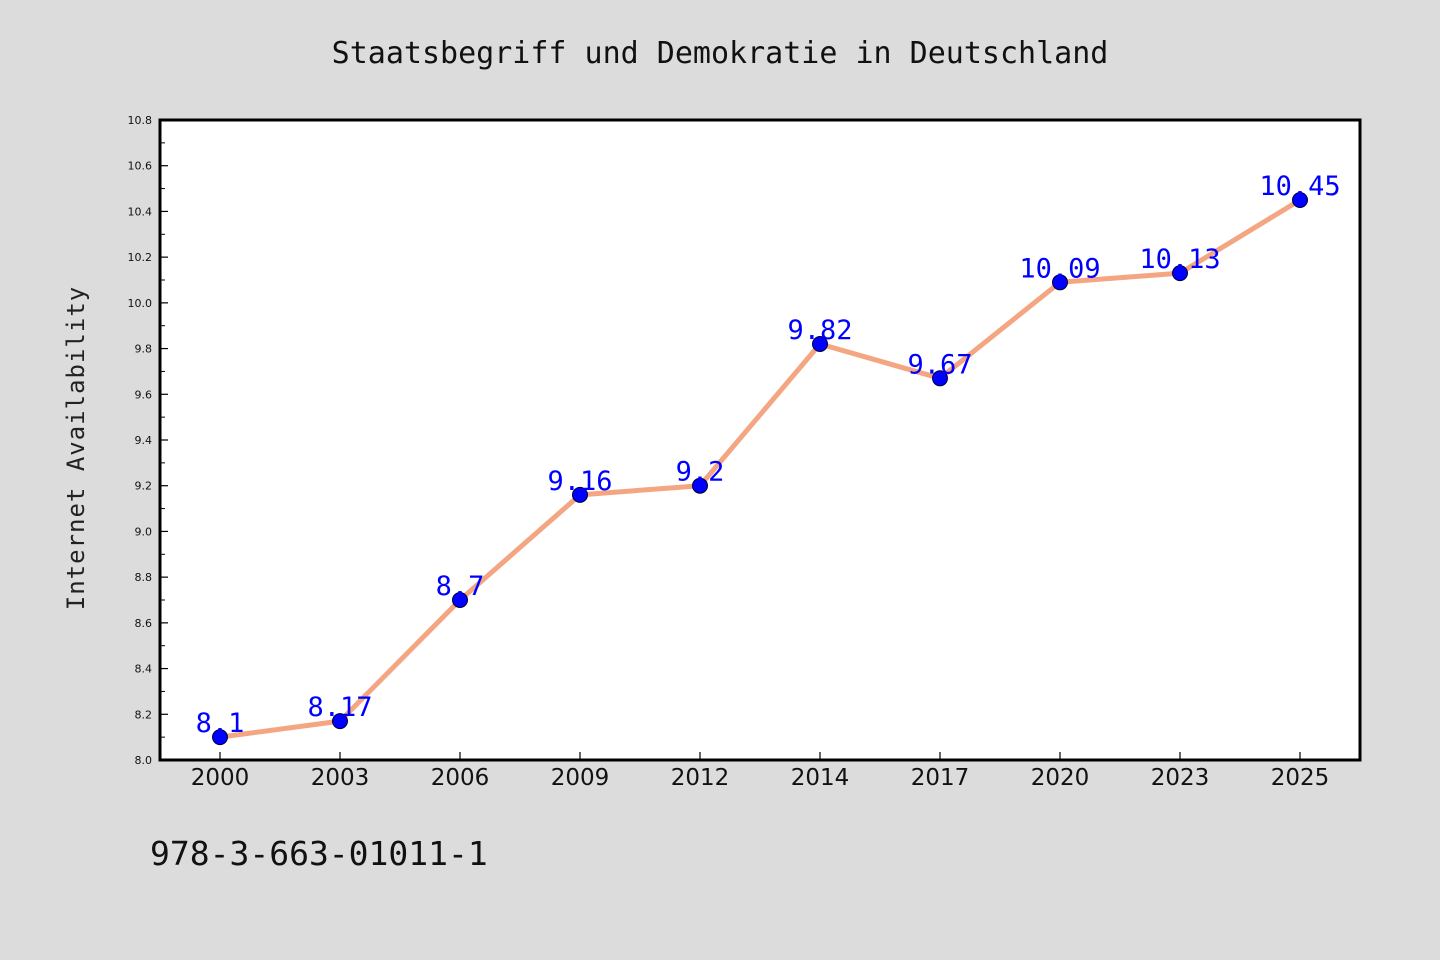  What do you see at coordinates (1059, 268) in the screenshot?
I see `data-label: 10.09` at bounding box center [1059, 268].